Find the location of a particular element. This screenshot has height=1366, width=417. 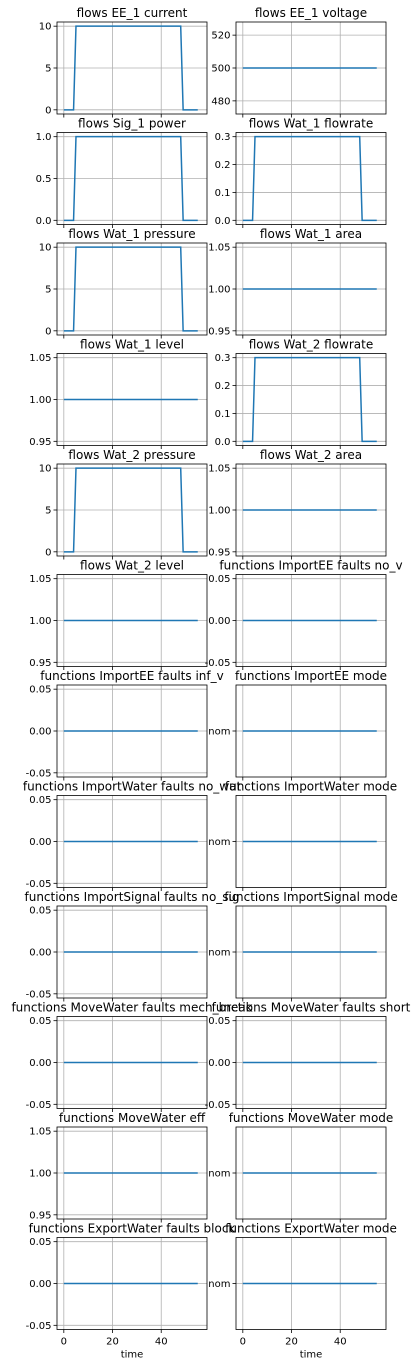

y-tick-label: 5 is located at coordinates (48, 69).